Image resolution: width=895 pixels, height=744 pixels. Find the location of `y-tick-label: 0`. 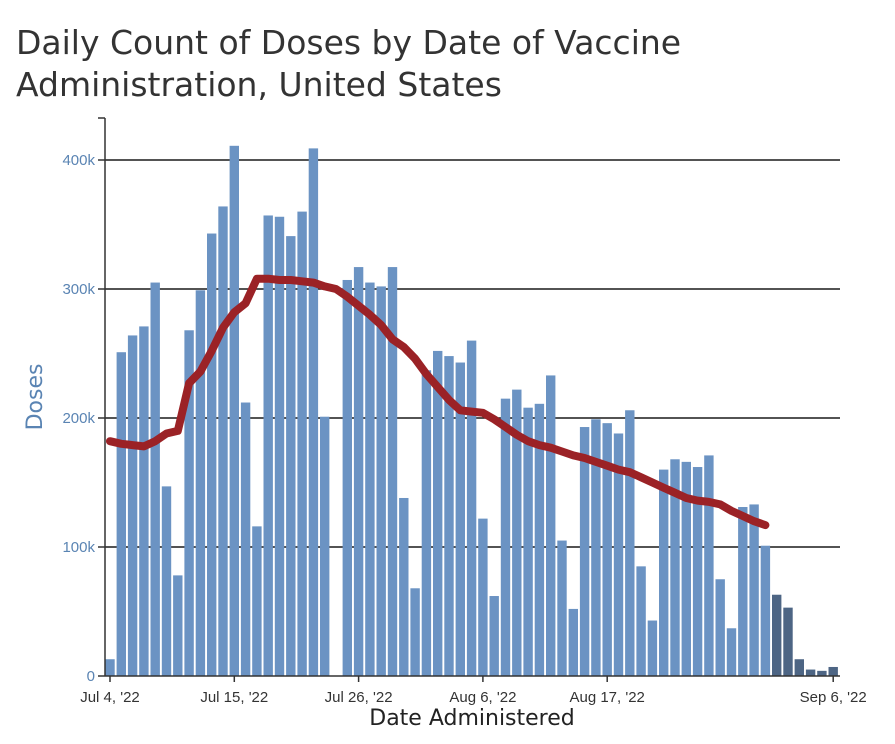

y-tick-label: 0 is located at coordinates (91, 676).